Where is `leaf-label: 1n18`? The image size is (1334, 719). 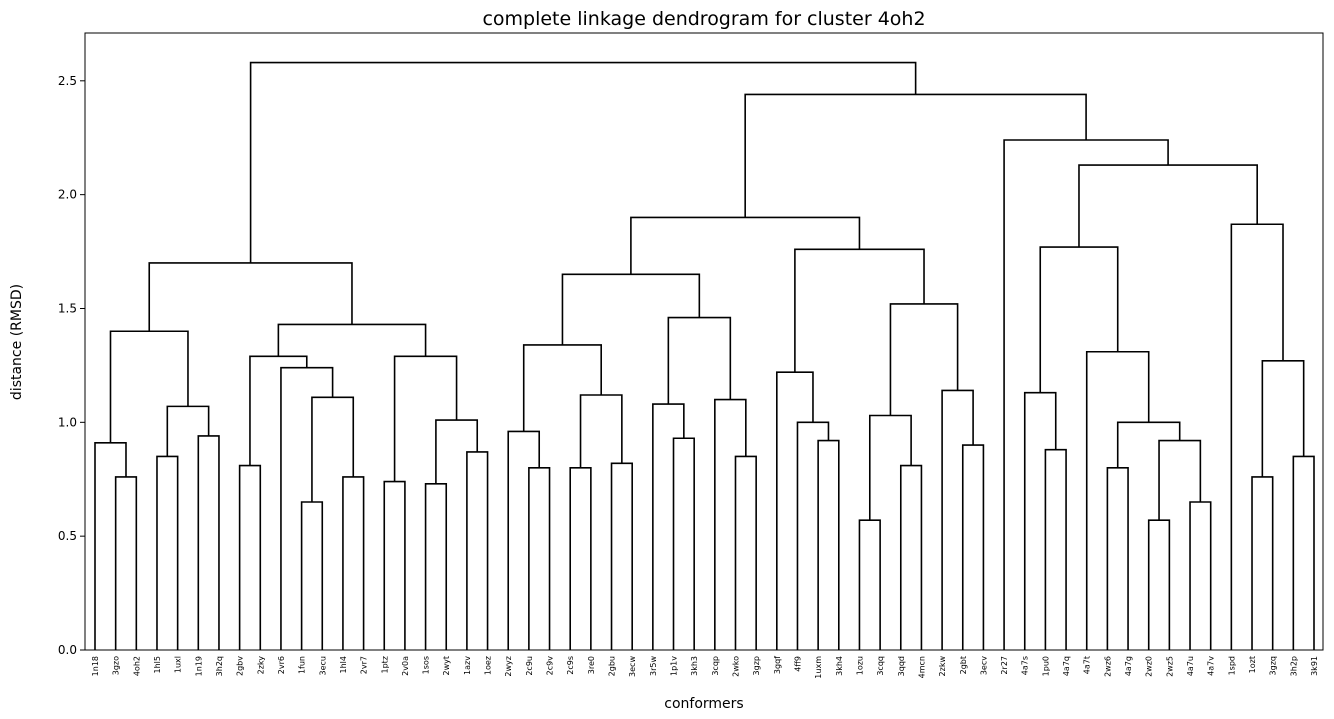 leaf-label: 1n18 is located at coordinates (95, 666).